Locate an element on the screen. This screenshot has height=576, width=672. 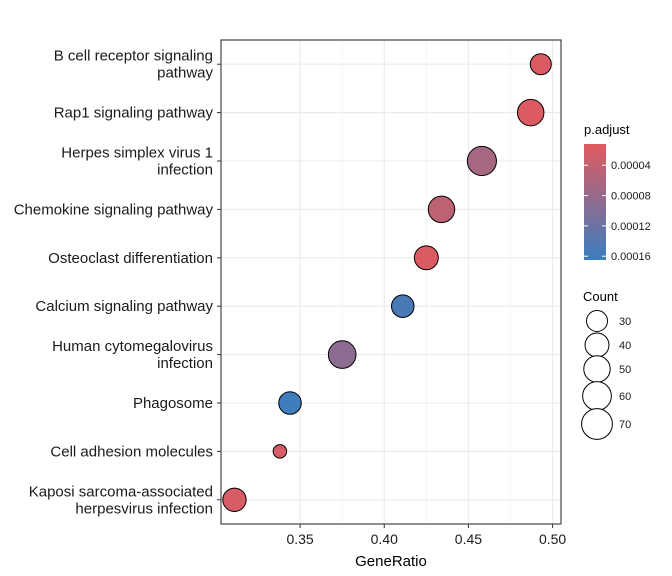
x-axis: 0.35 0.40 0.45 0.50 is located at coordinates (426, 535).